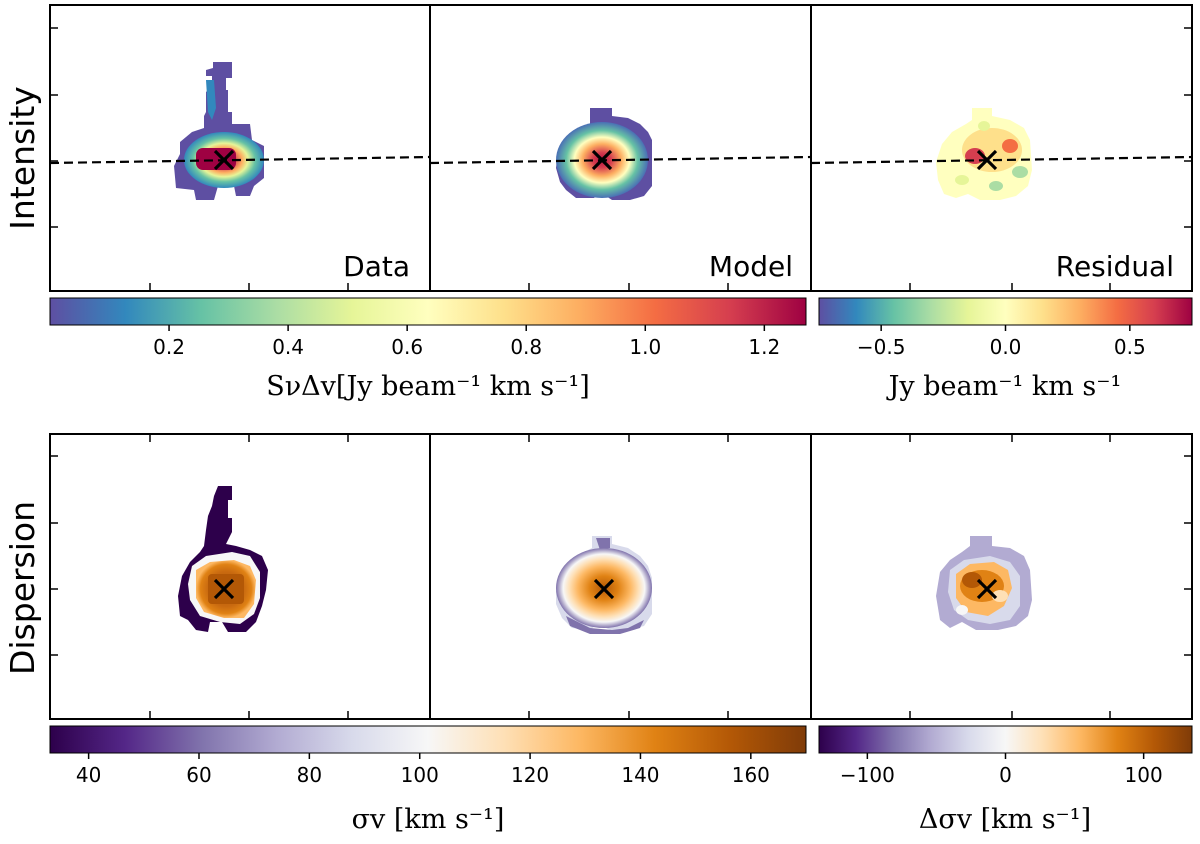 Image resolution: width=1200 pixels, height=844 pixels. What do you see at coordinates (867, 775) in the screenshot?
I see `cb-dispersion-residual-tick-label: −100` at bounding box center [867, 775].